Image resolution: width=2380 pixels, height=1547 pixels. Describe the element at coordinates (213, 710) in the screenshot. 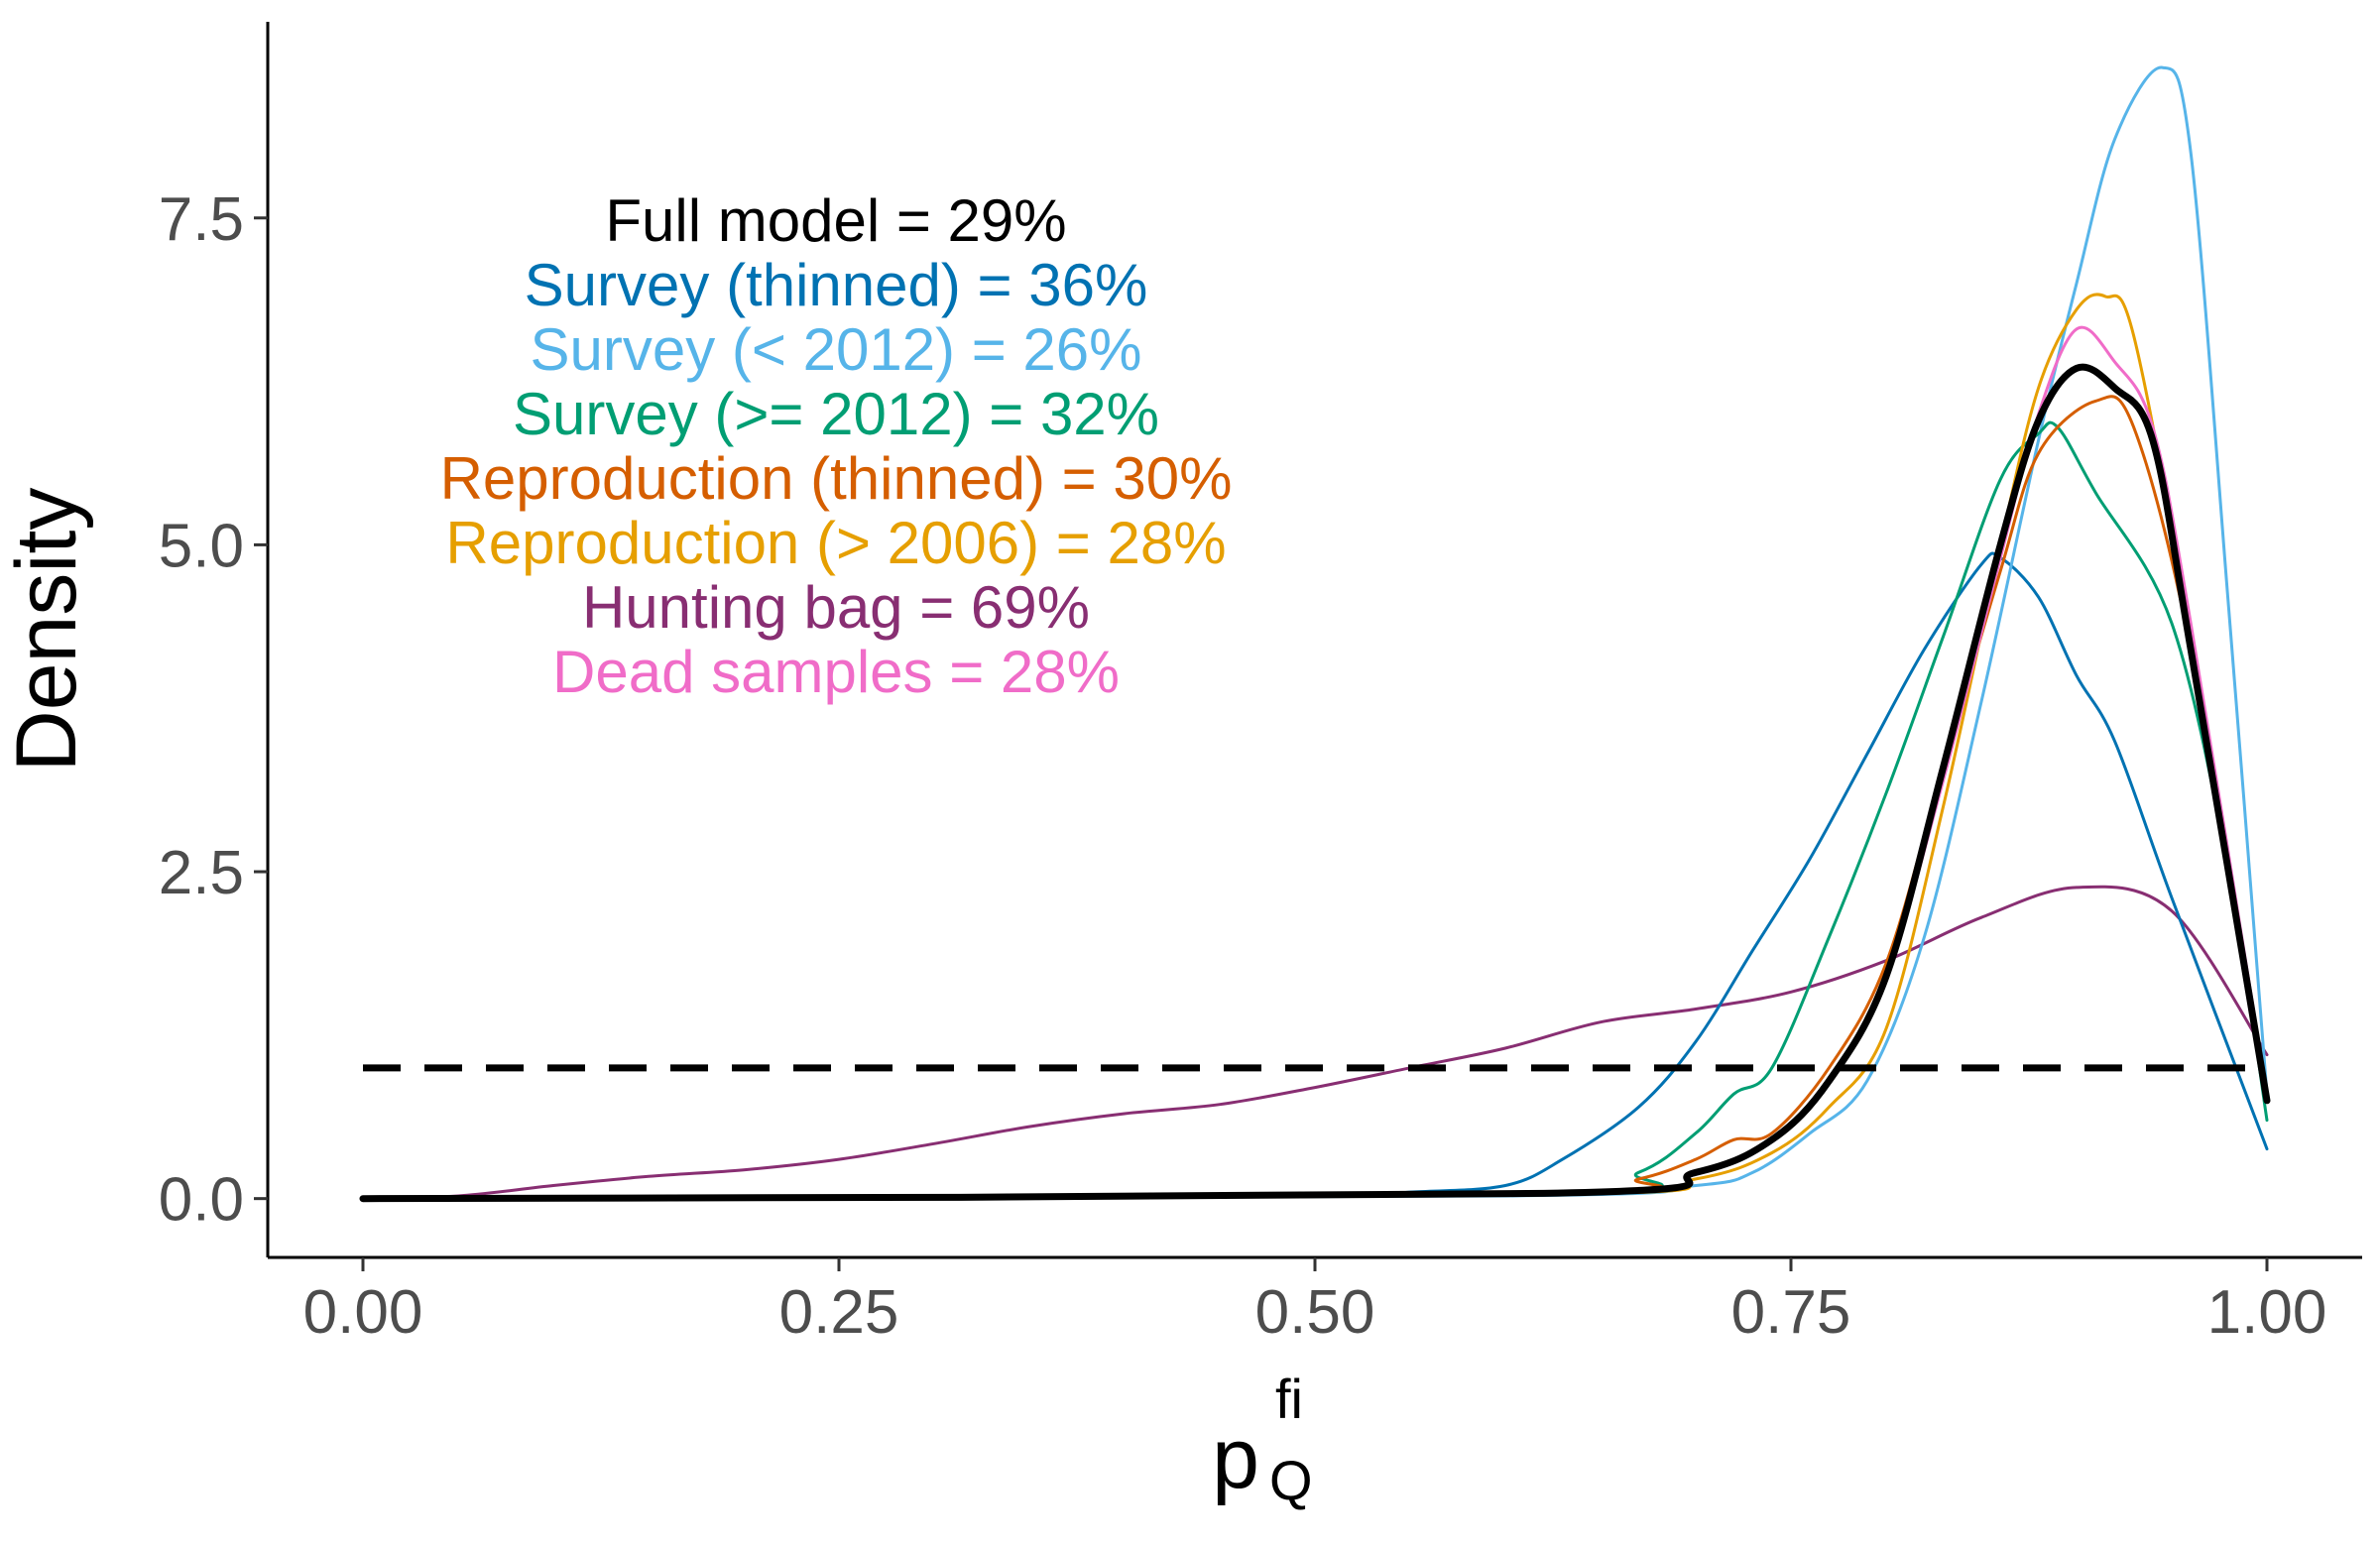

I see `y-axis-ticks: 0.0 2.5 5.0 7.5` at that location.